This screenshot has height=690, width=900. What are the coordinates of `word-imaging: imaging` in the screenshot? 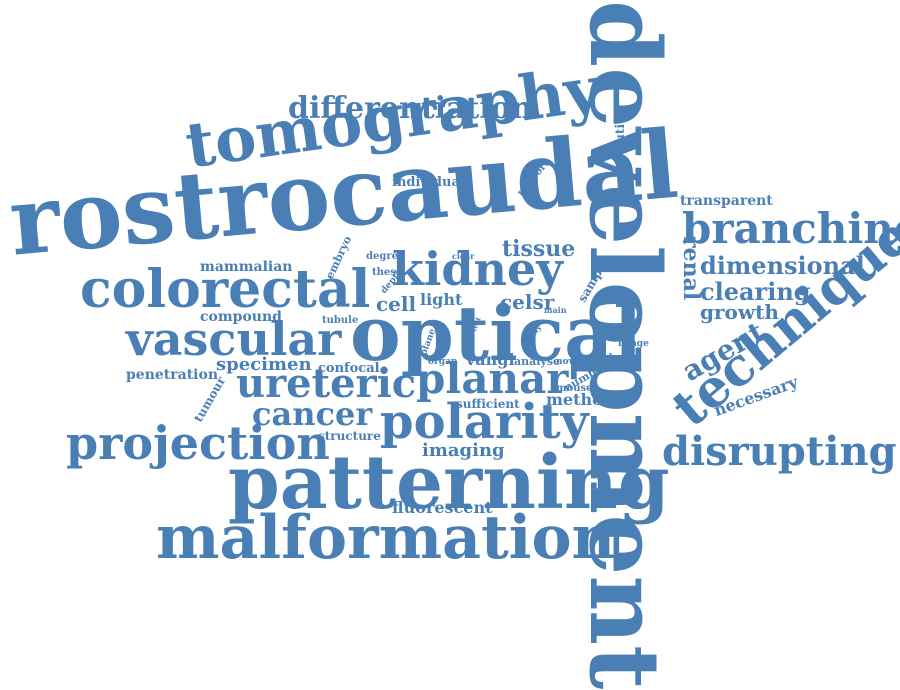 It's located at (463, 450).